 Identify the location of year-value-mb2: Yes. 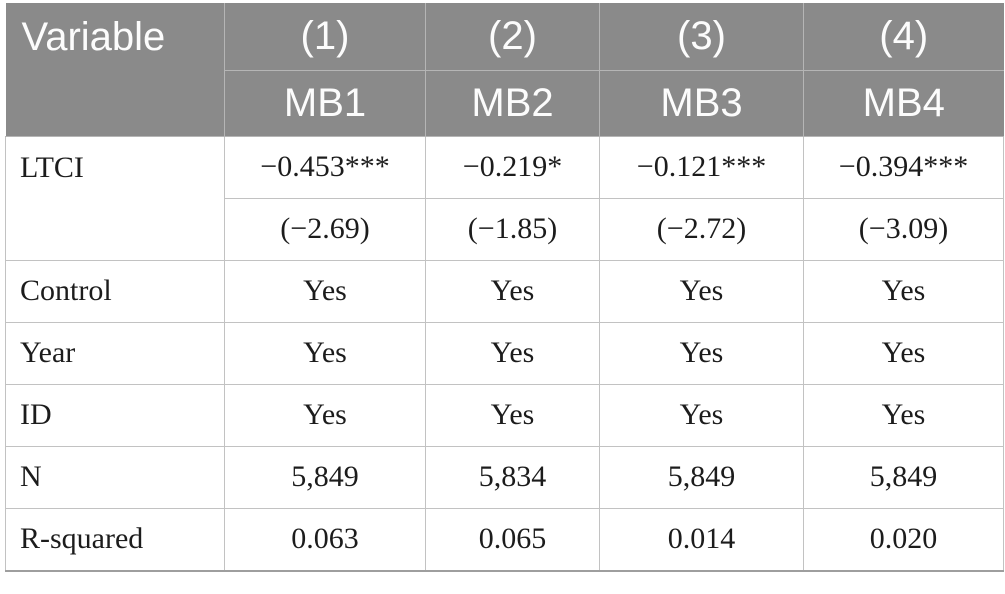
(512, 353).